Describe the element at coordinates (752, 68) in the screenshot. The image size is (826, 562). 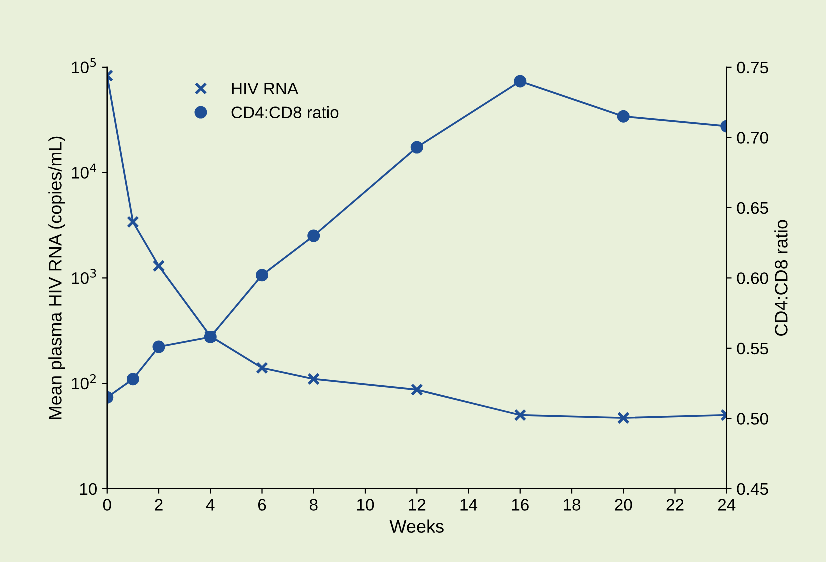
I see `y2-tick-label: 0.75` at that location.